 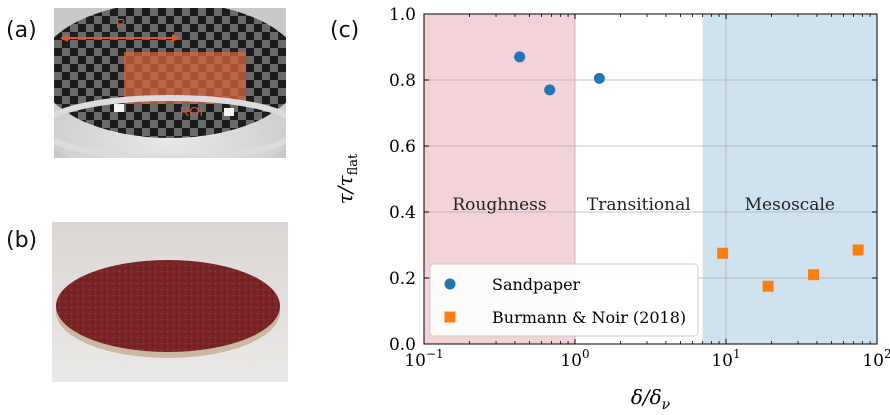 I want to click on y-tick-label: 0.2, so click(x=402, y=279).